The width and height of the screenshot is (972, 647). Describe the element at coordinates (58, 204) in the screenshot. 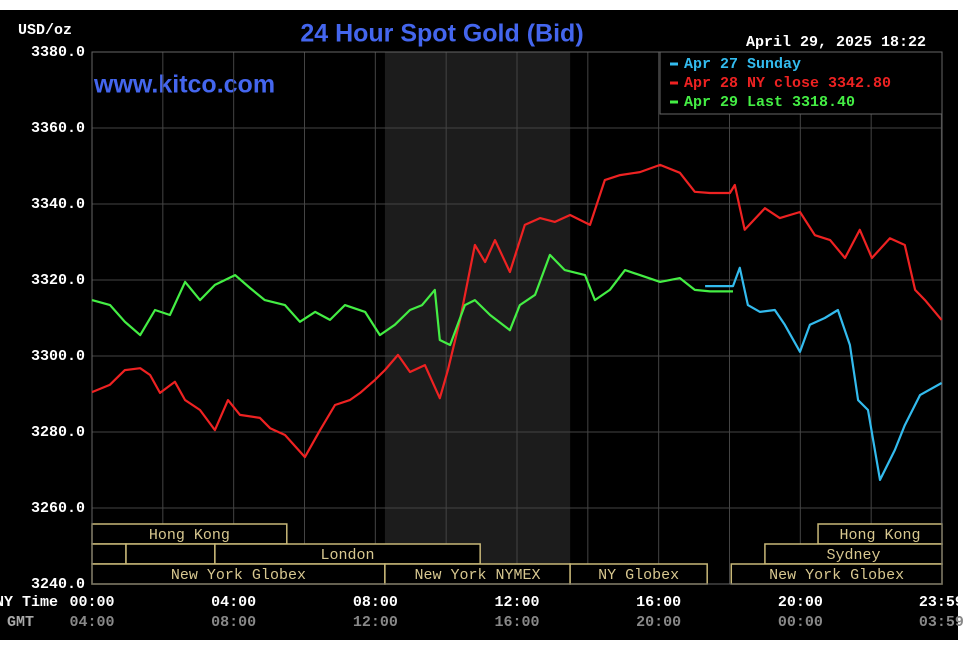

I see `y-tick-label: 3340.0` at that location.